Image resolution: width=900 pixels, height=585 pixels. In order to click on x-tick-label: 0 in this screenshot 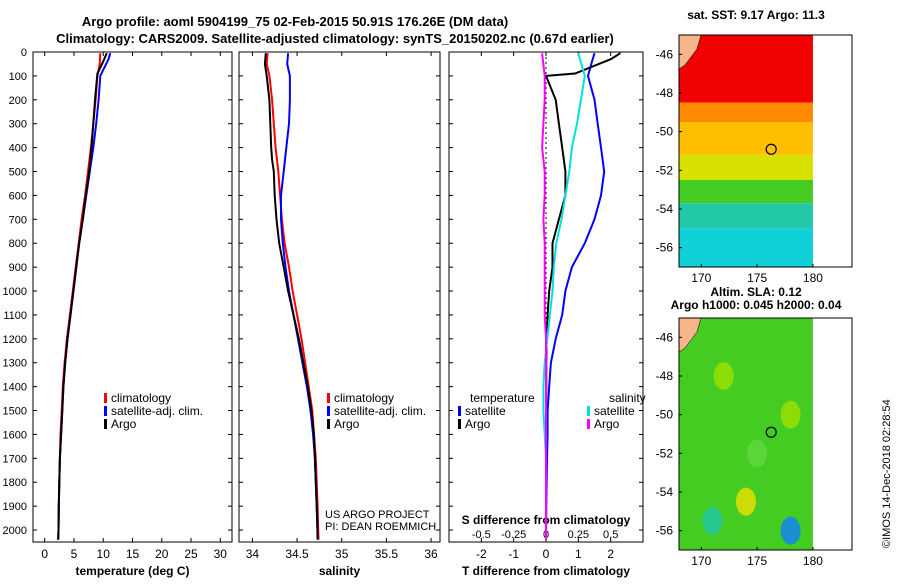, I will do `click(546, 554)`.